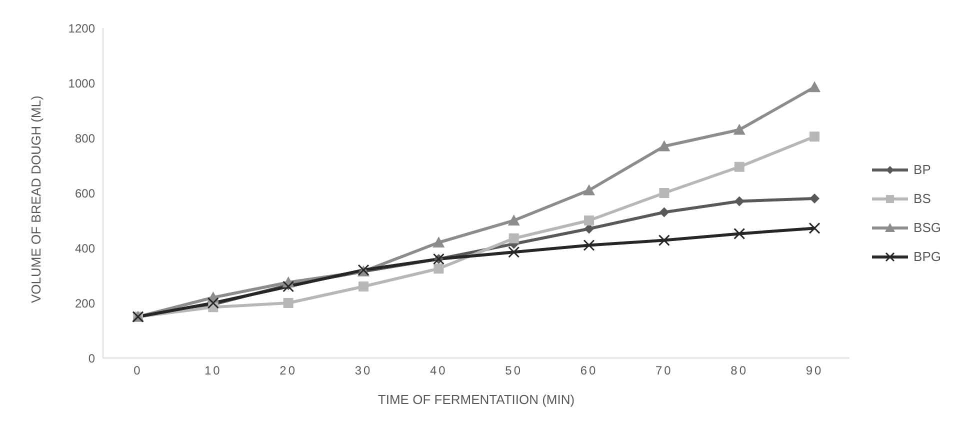  What do you see at coordinates (922, 169) in the screenshot?
I see `legend-label: BP` at bounding box center [922, 169].